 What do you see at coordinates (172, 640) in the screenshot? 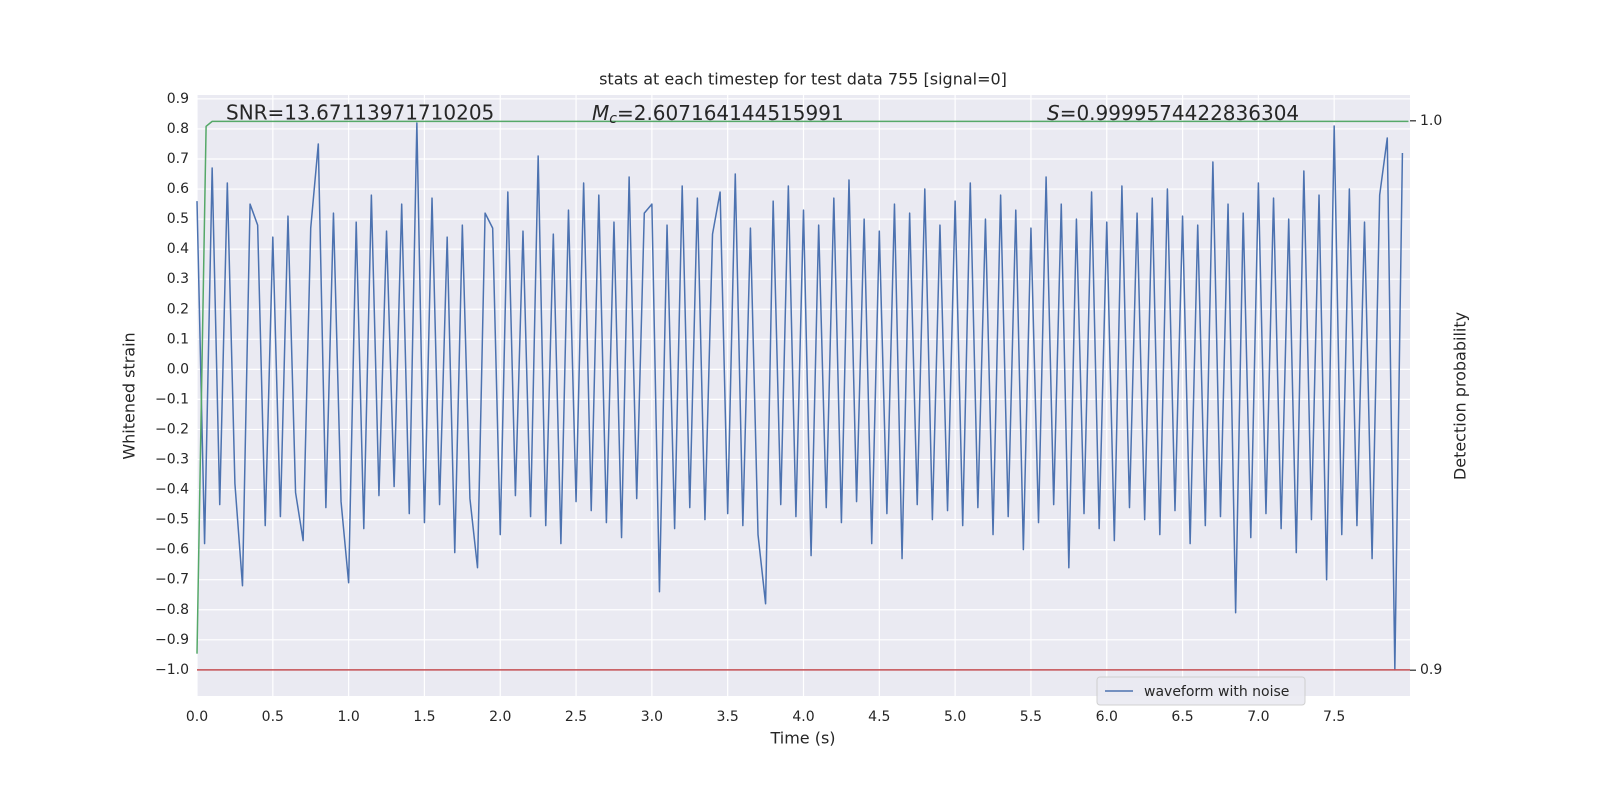
I see `y-tick-label: −0.9` at bounding box center [172, 640].